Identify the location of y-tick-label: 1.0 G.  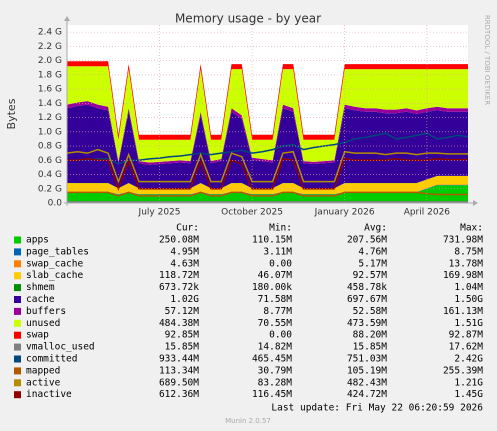
(50, 132).